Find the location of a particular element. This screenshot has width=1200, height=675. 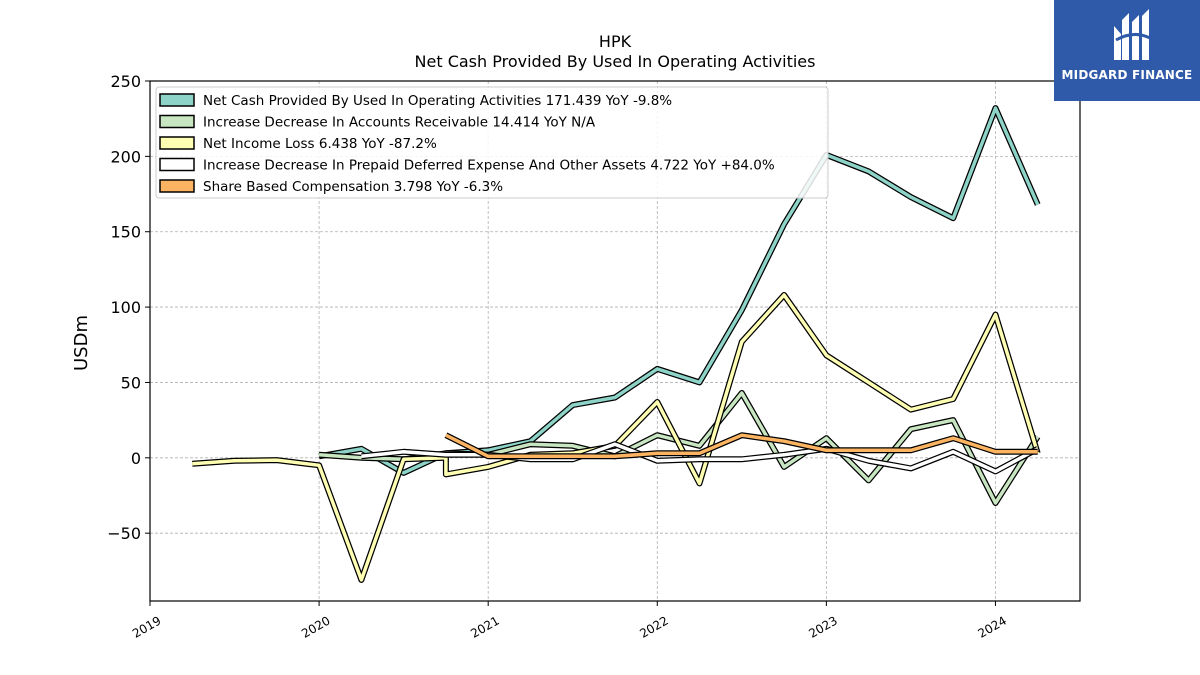

x-tick-label: 2022 is located at coordinates (653, 626).